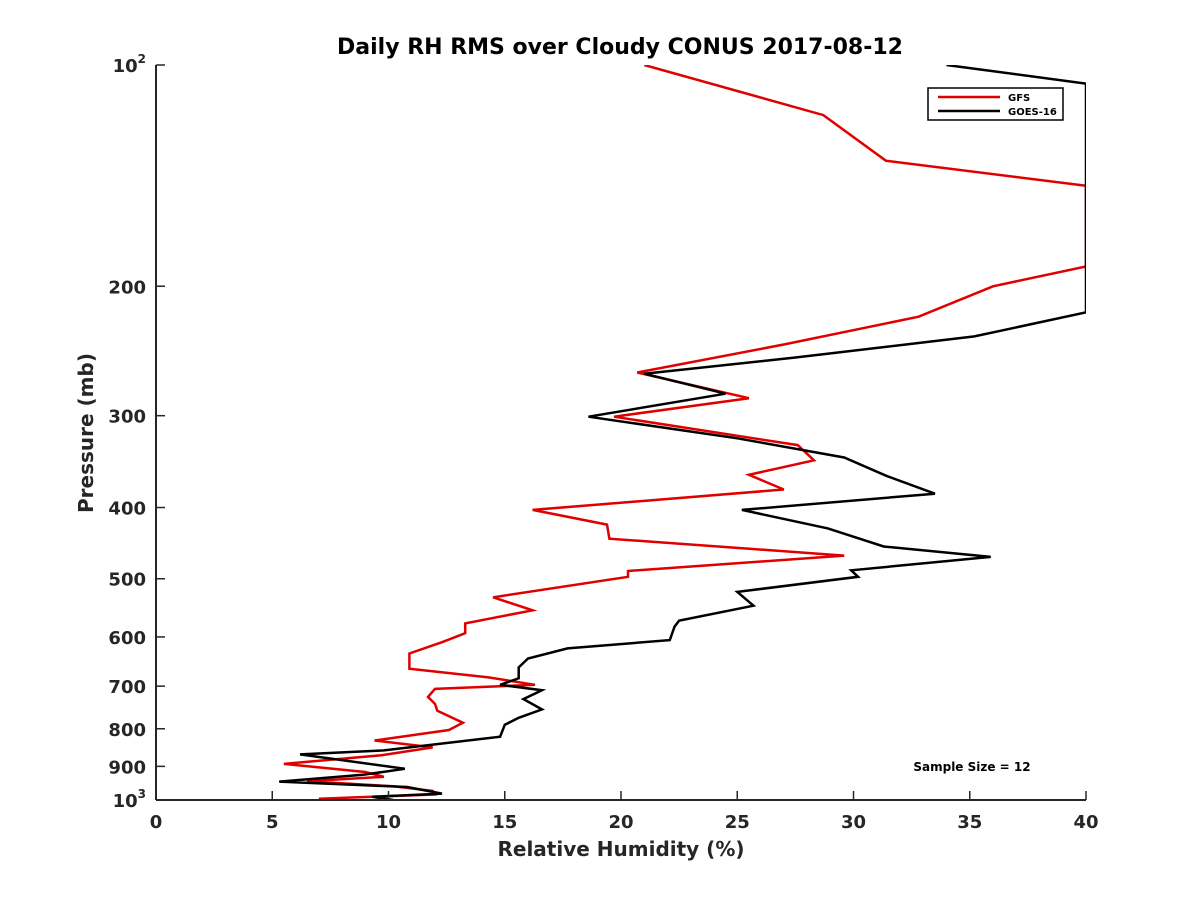  I want to click on x-tick-label: 35, so click(969, 822).